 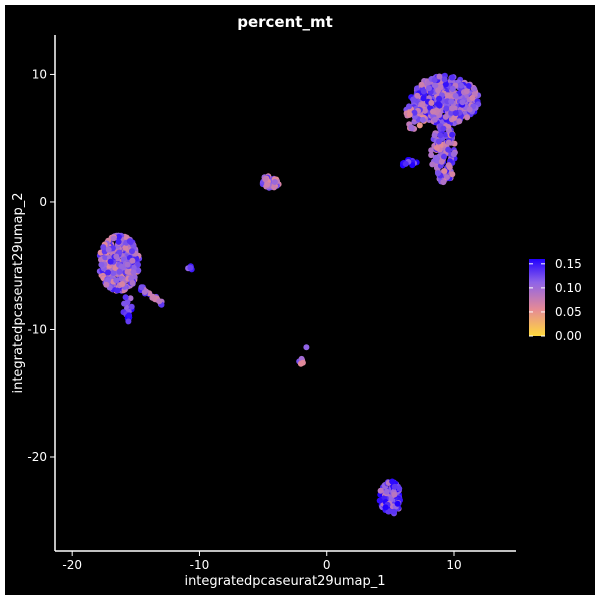 What do you see at coordinates (18, 292) in the screenshot?
I see `y-axis-label: integratedpcaseurat29umap_2` at bounding box center [18, 292].